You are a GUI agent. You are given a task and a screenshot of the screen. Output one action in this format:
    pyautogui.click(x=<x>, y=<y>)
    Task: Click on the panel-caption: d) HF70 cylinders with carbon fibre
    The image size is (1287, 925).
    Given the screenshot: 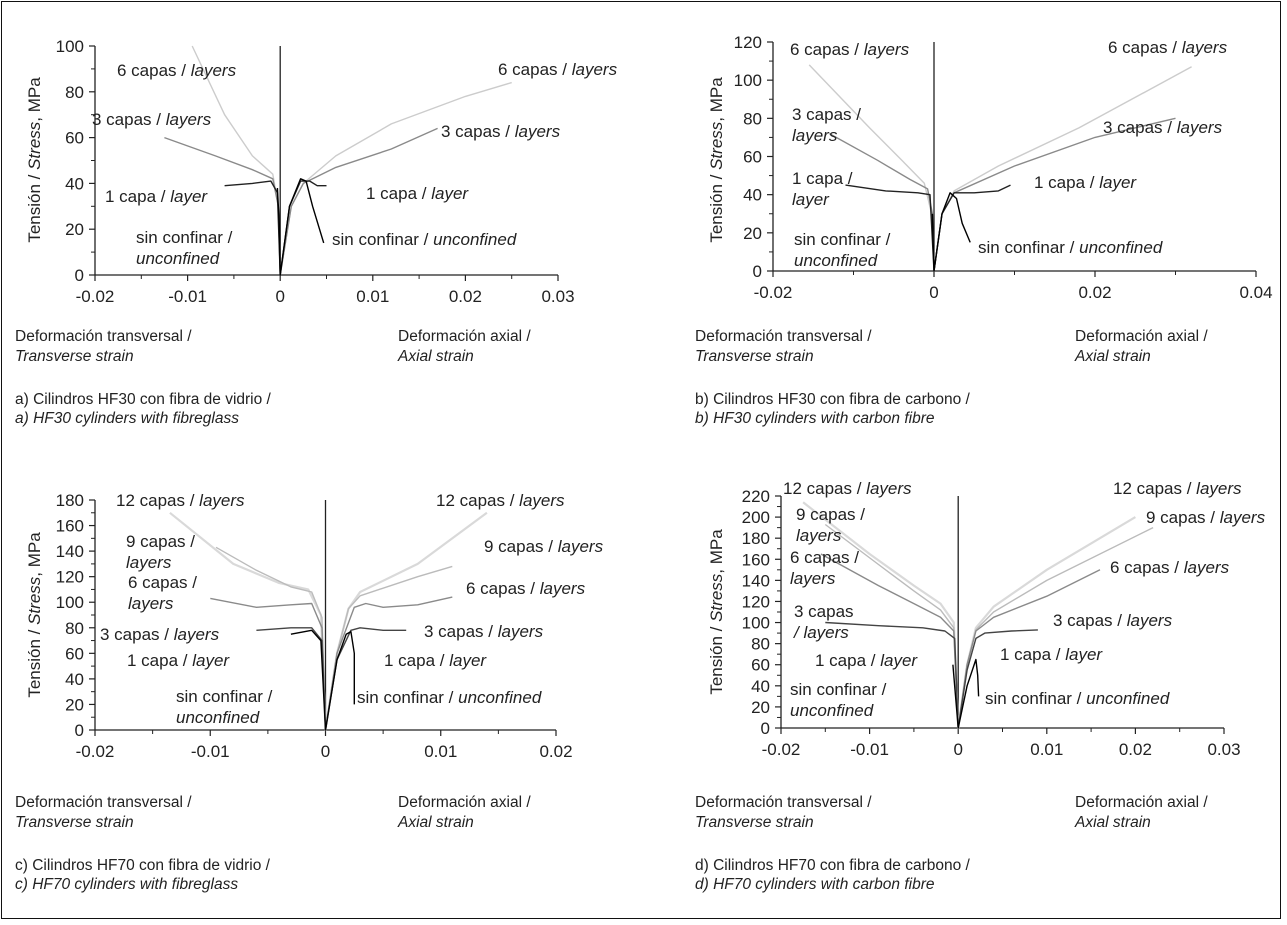 What is the action you would take?
    pyautogui.click(x=815, y=884)
    